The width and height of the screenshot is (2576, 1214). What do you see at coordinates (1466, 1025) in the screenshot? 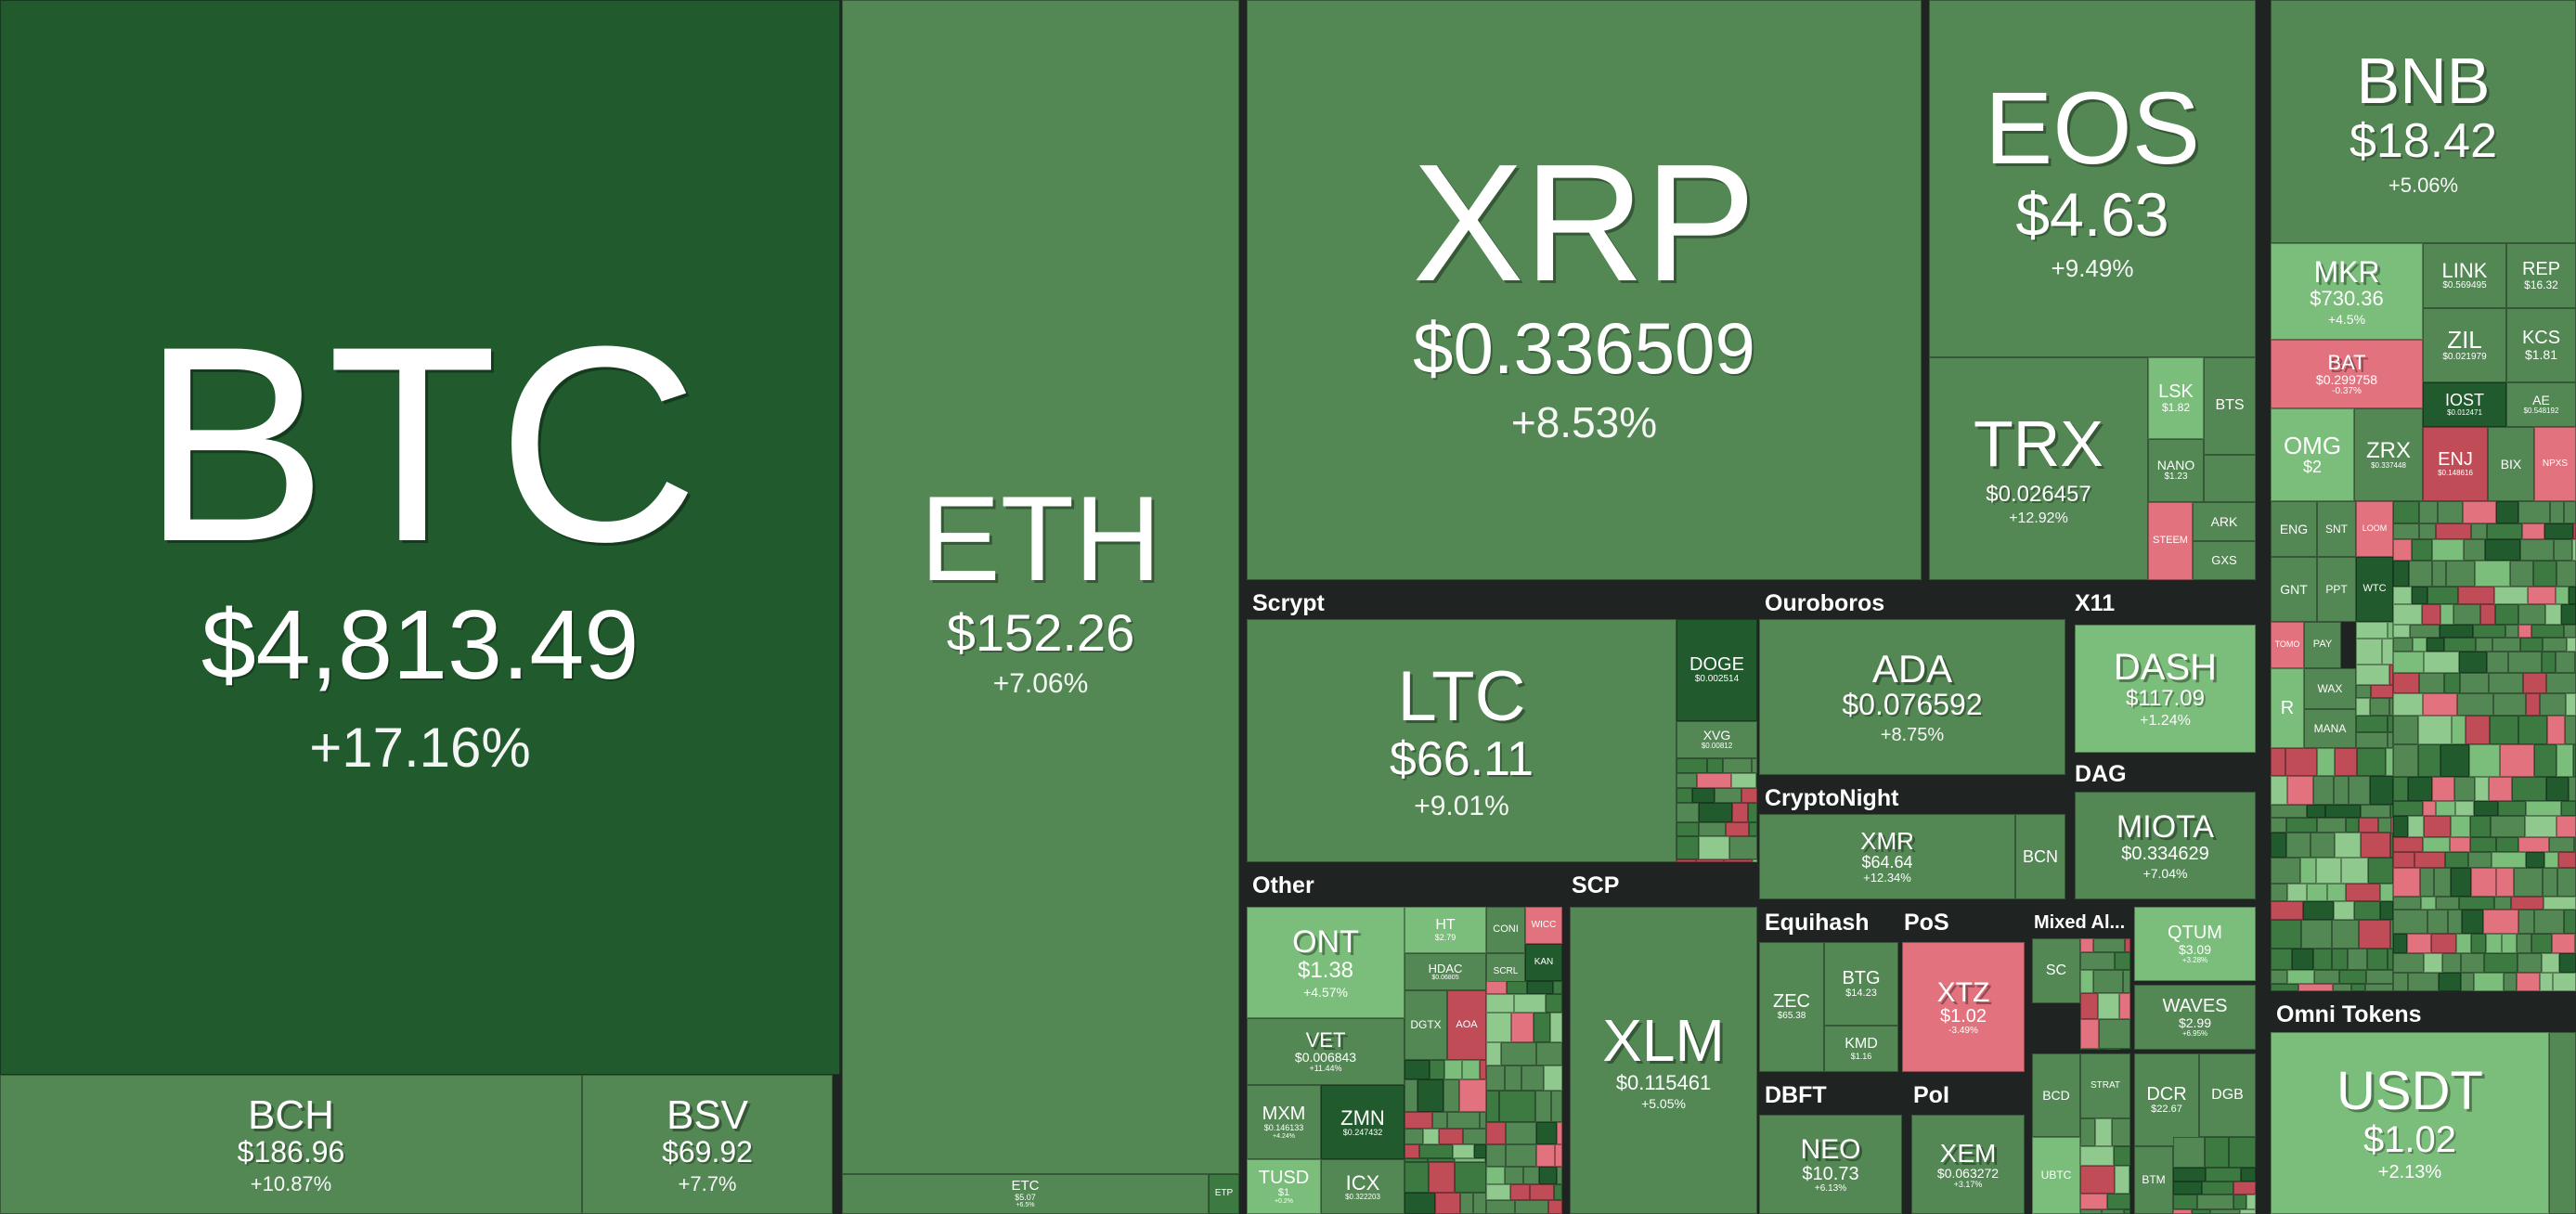
I see `tile-aoa: AOA` at bounding box center [1466, 1025].